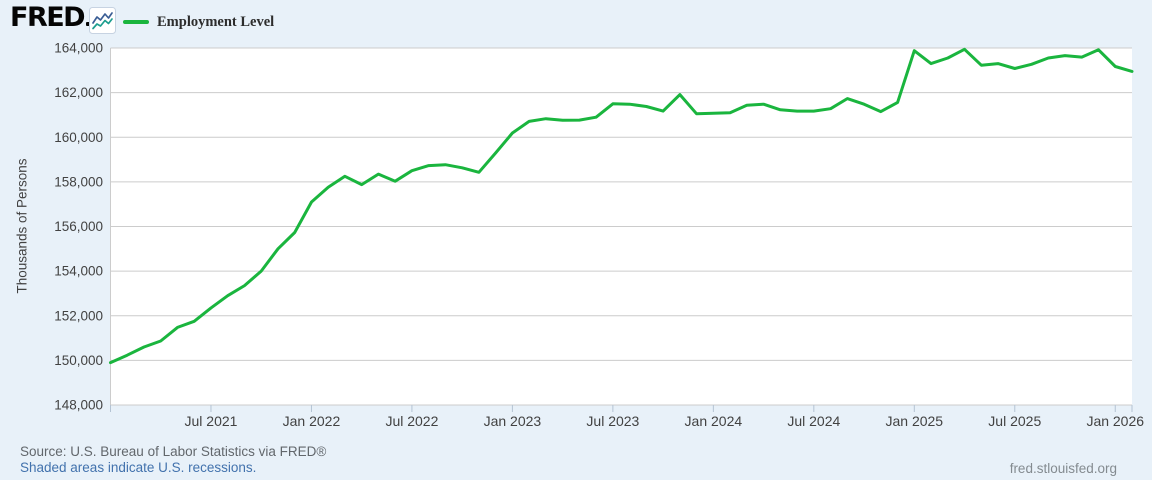 The height and width of the screenshot is (480, 1152). Describe the element at coordinates (612, 421) in the screenshot. I see `x-tick-label: Jul 2023` at that location.